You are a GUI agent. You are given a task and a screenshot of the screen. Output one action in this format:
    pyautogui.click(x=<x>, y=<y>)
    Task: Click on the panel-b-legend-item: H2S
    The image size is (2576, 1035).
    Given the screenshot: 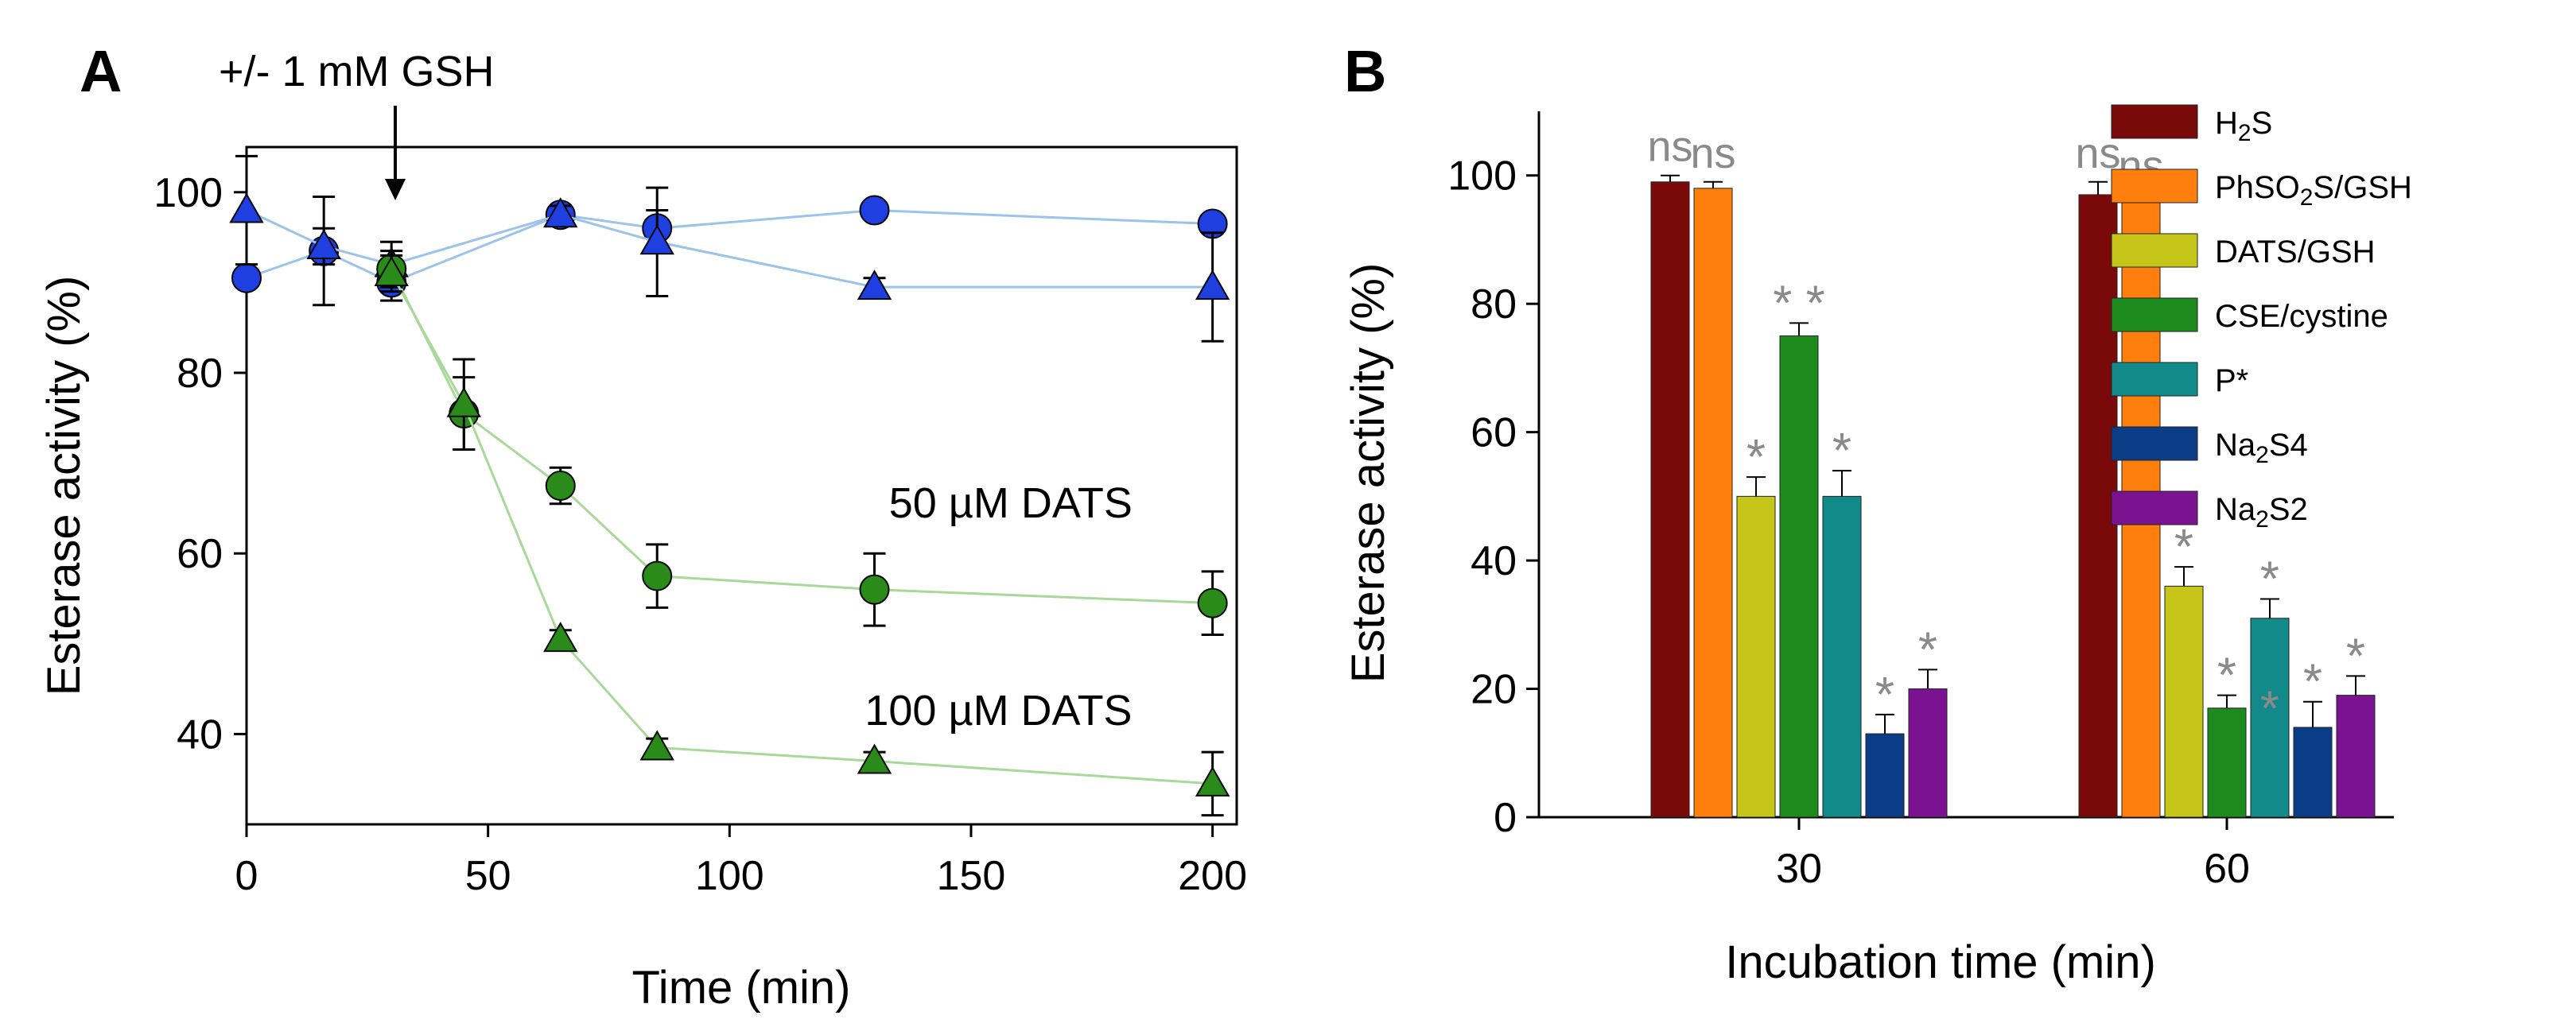 What is the action you would take?
    pyautogui.click(x=2192, y=125)
    